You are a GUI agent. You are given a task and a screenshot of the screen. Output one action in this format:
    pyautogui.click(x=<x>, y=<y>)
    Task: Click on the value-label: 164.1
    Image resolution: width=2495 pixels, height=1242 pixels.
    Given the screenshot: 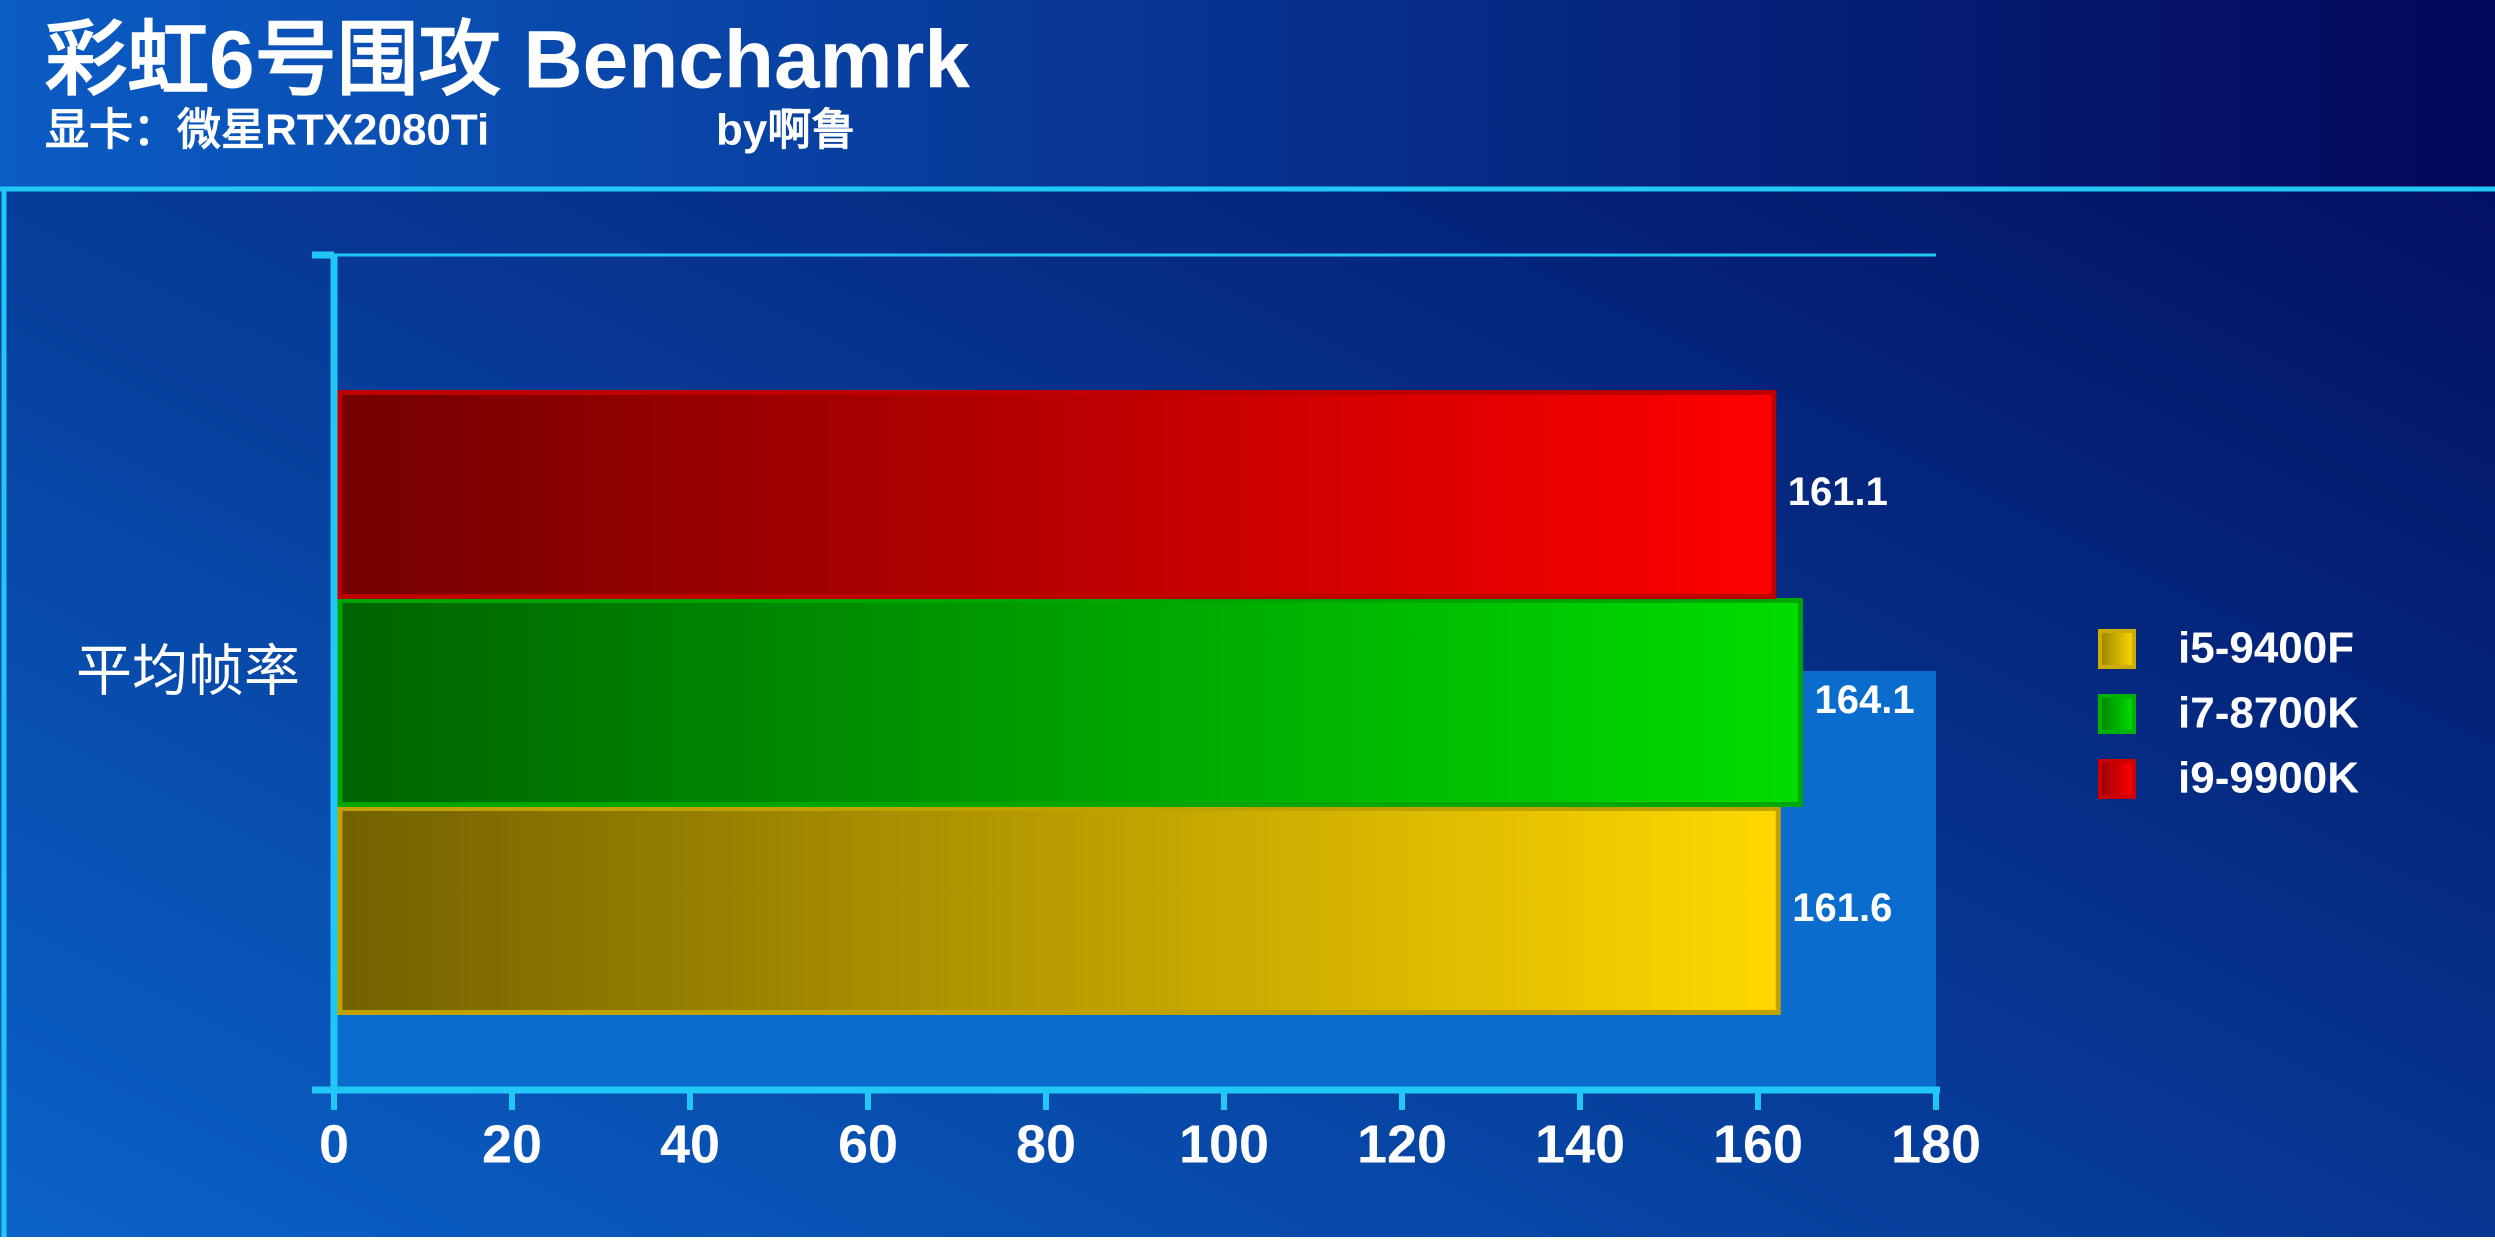 What is the action you would take?
    pyautogui.click(x=1864, y=700)
    